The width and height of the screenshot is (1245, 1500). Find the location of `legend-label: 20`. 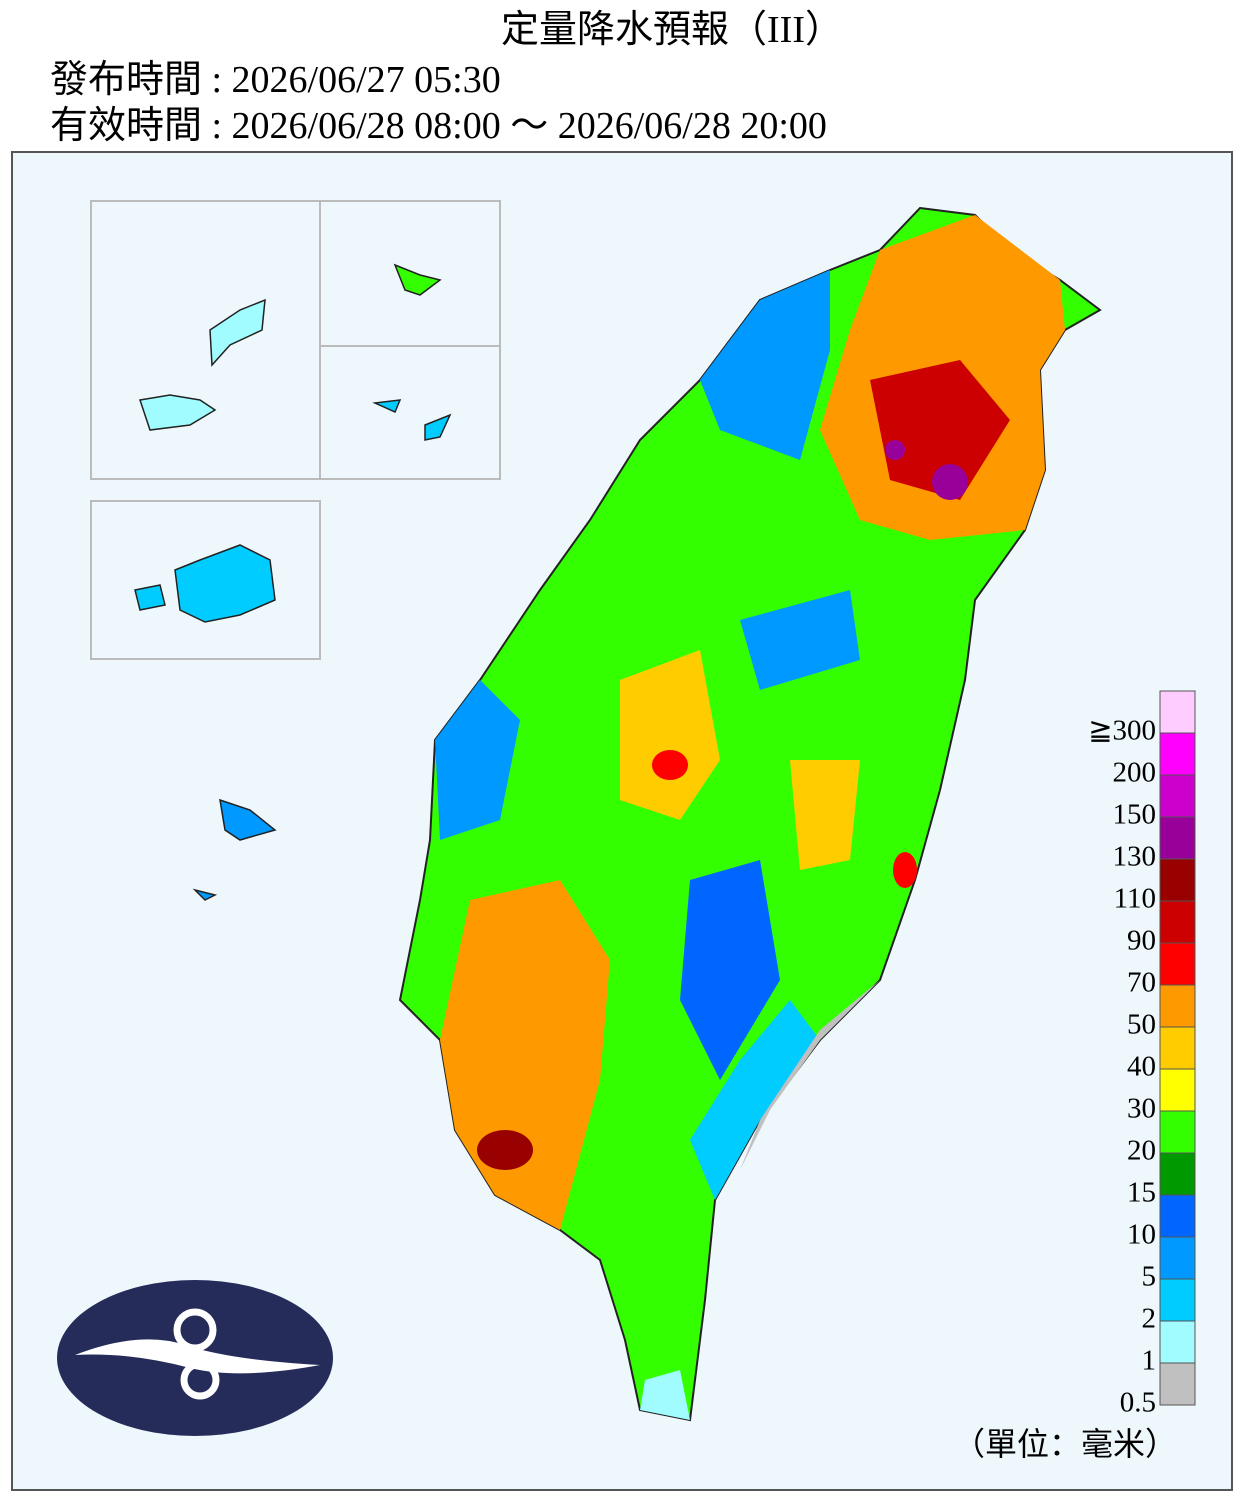

legend-label: 20 is located at coordinates (1141, 1151).